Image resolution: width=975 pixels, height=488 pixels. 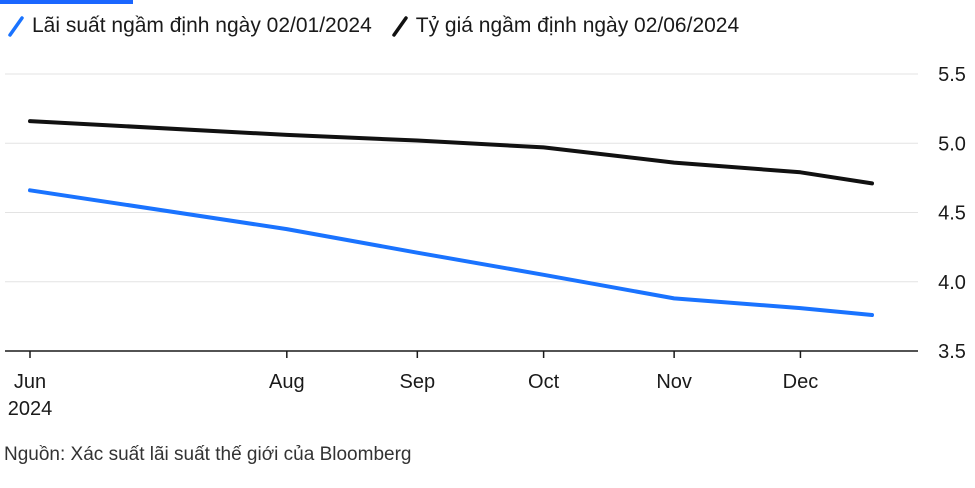 What do you see at coordinates (451, 152) in the screenshot?
I see `series-line-implied-fx` at bounding box center [451, 152].